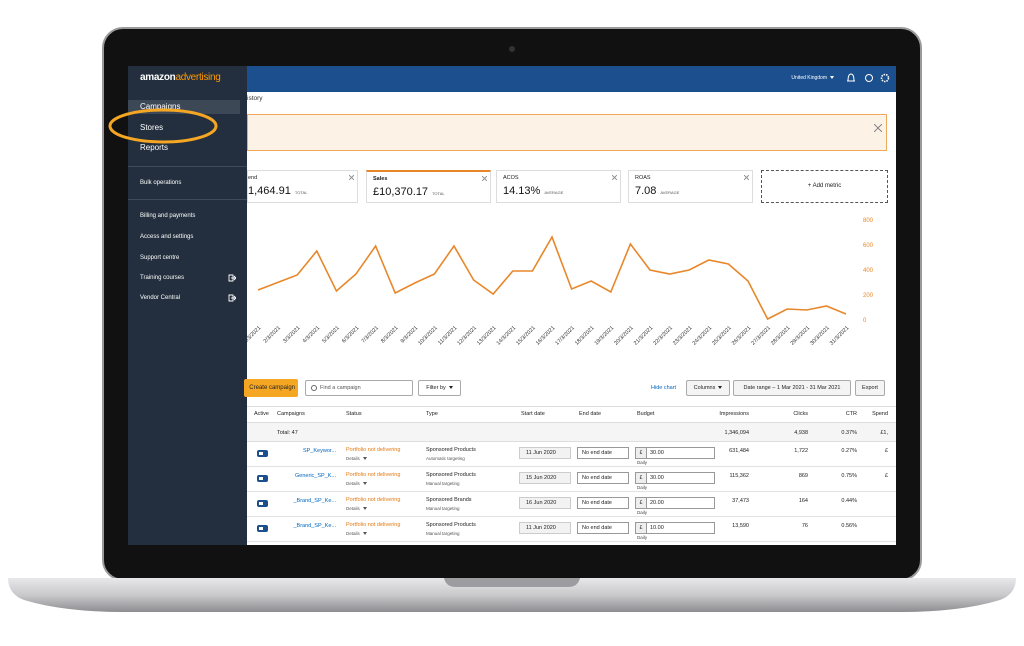  I want to click on metric-value: 14.13%, so click(522, 191).